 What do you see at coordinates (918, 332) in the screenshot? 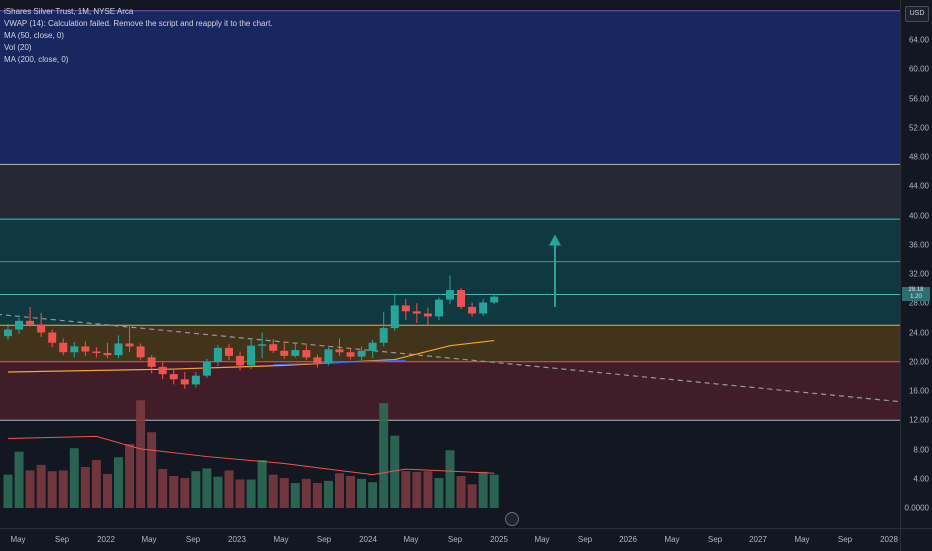
I see `price-tick: 24.00` at bounding box center [918, 332].